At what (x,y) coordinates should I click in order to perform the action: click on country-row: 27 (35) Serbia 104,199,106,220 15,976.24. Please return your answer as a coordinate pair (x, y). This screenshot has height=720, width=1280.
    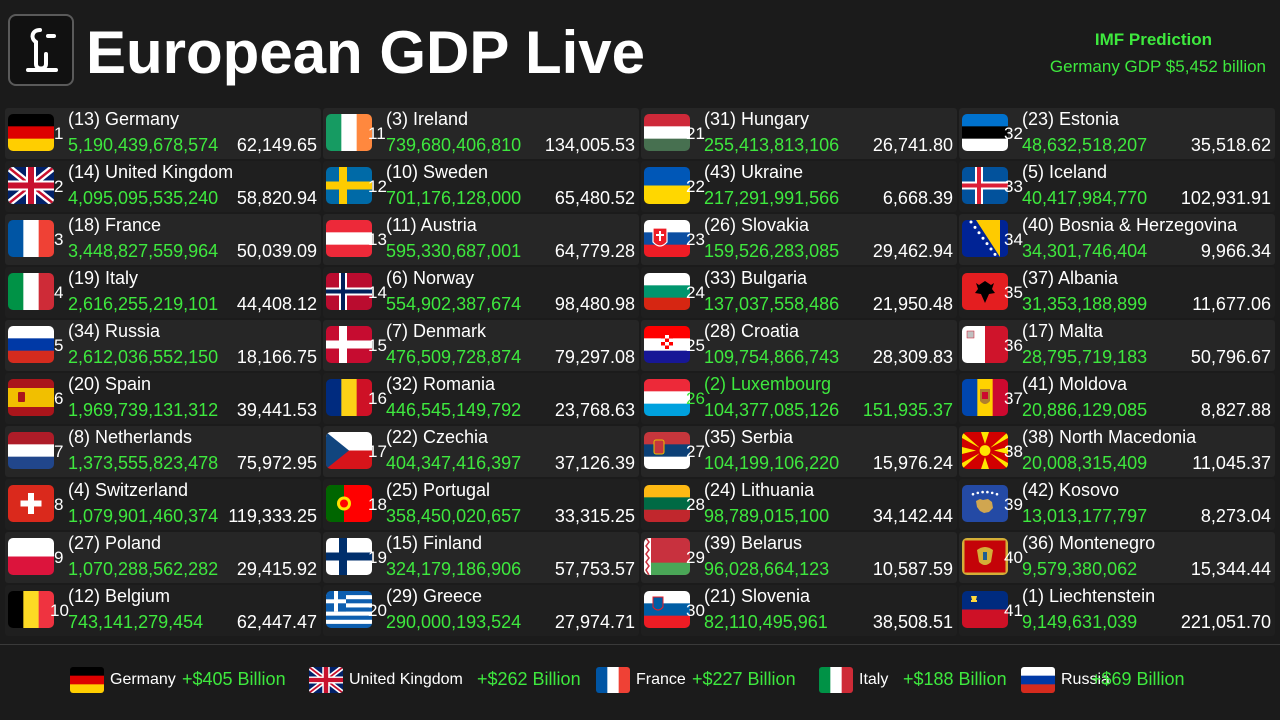
    Looking at the image, I should click on (799, 451).